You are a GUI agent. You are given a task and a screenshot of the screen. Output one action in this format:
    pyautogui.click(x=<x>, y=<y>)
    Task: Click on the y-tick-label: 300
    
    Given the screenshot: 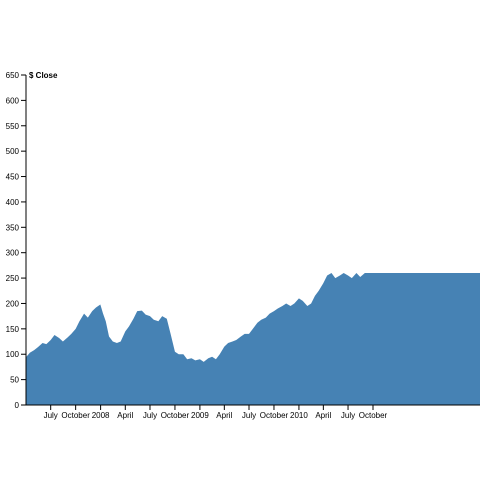 What is the action you would take?
    pyautogui.click(x=13, y=253)
    